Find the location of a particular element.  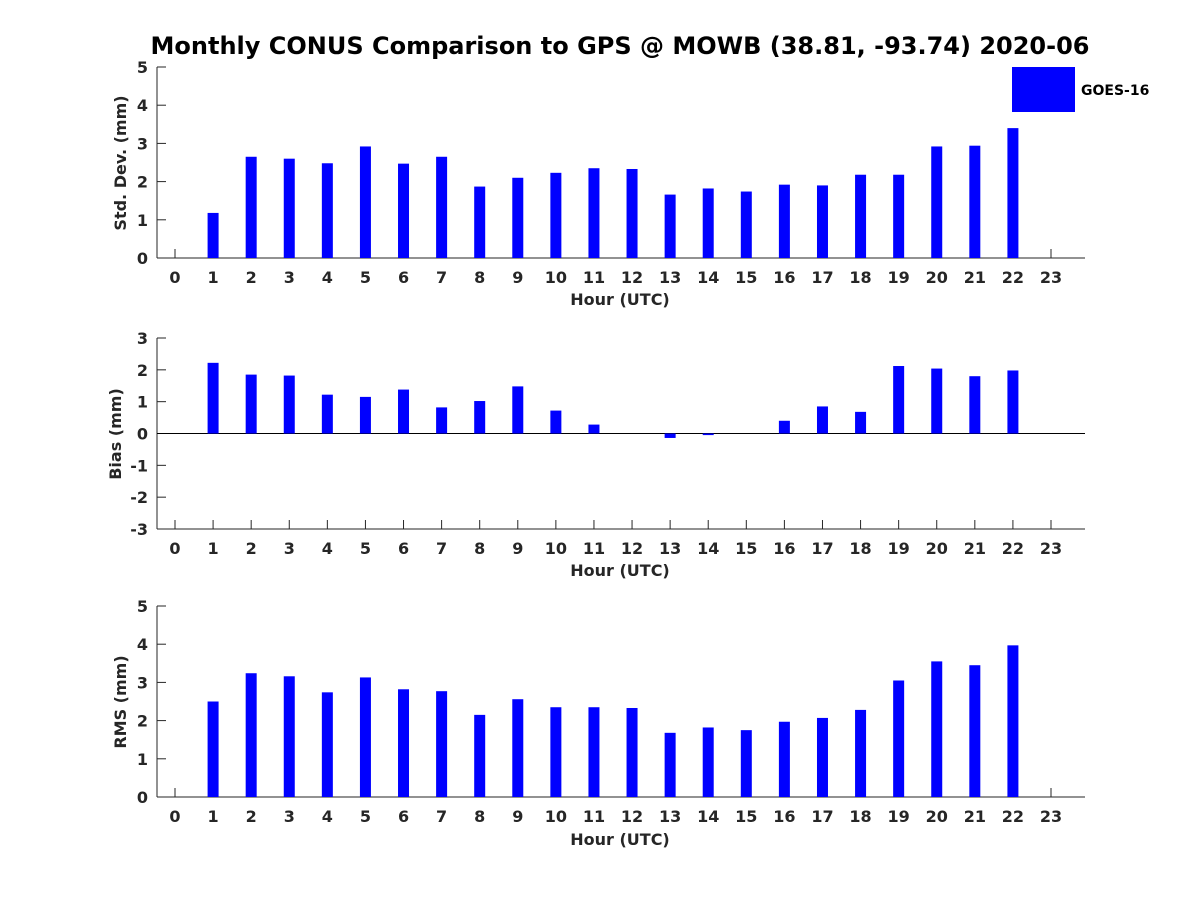

y-tick-label: -2 is located at coordinates (139, 497).